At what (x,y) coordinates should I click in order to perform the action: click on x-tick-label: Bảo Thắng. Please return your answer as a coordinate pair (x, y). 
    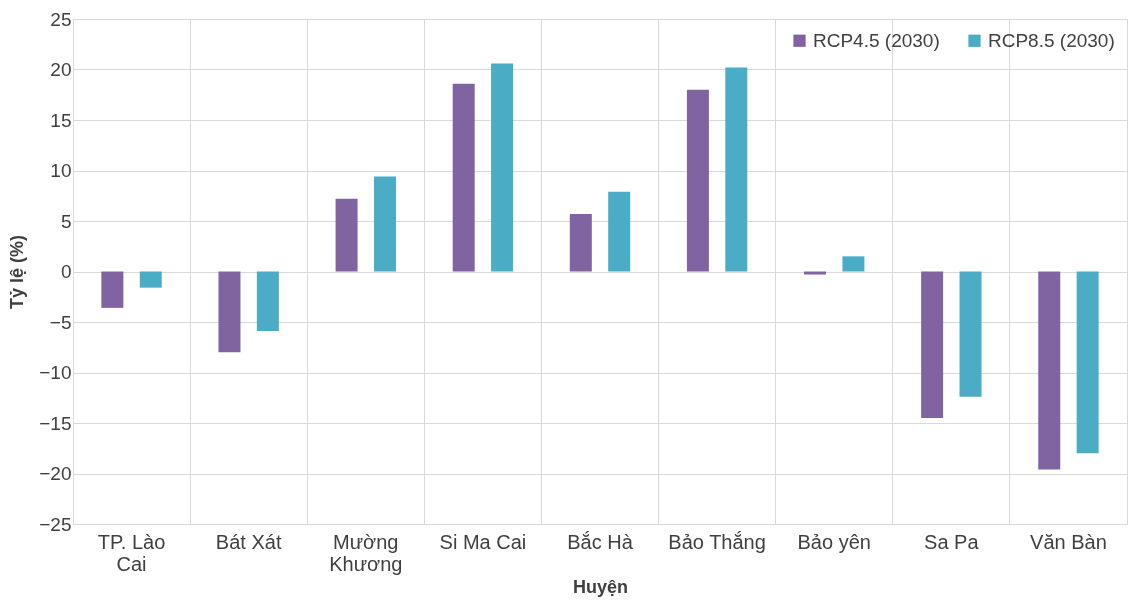
    Looking at the image, I should click on (717, 541).